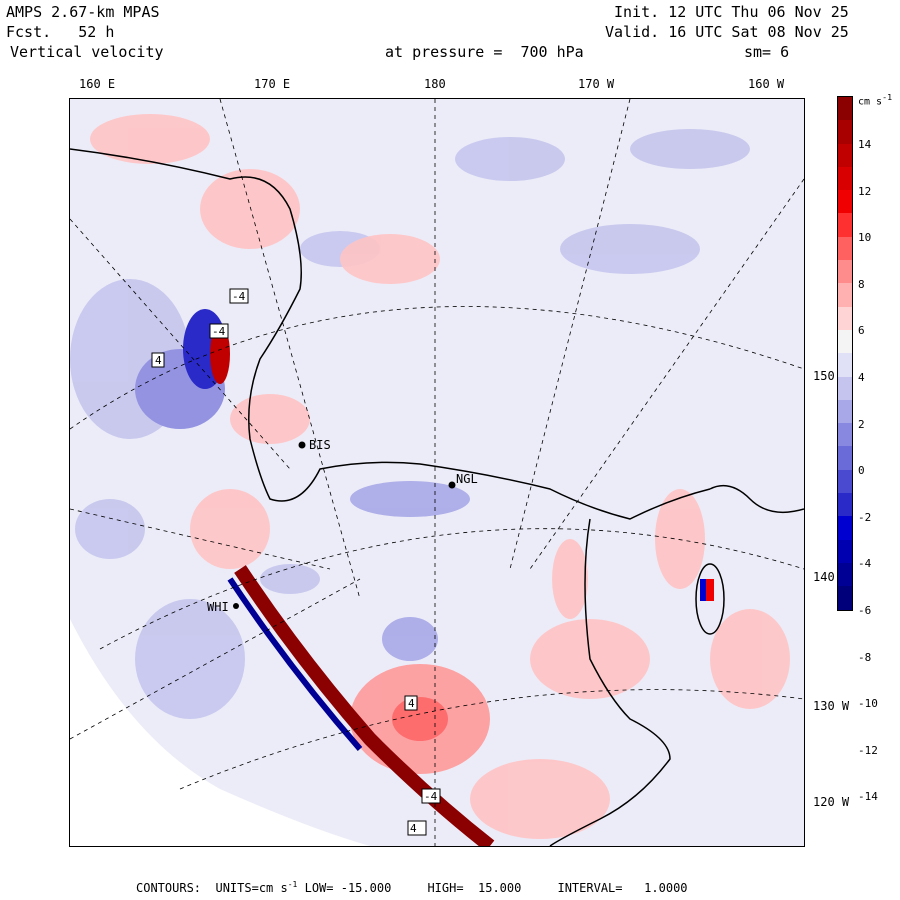 Image resolution: width=900 pixels, height=900 pixels. What do you see at coordinates (865, 564) in the screenshot?
I see `colorbar-tick-label: -4` at bounding box center [865, 564].